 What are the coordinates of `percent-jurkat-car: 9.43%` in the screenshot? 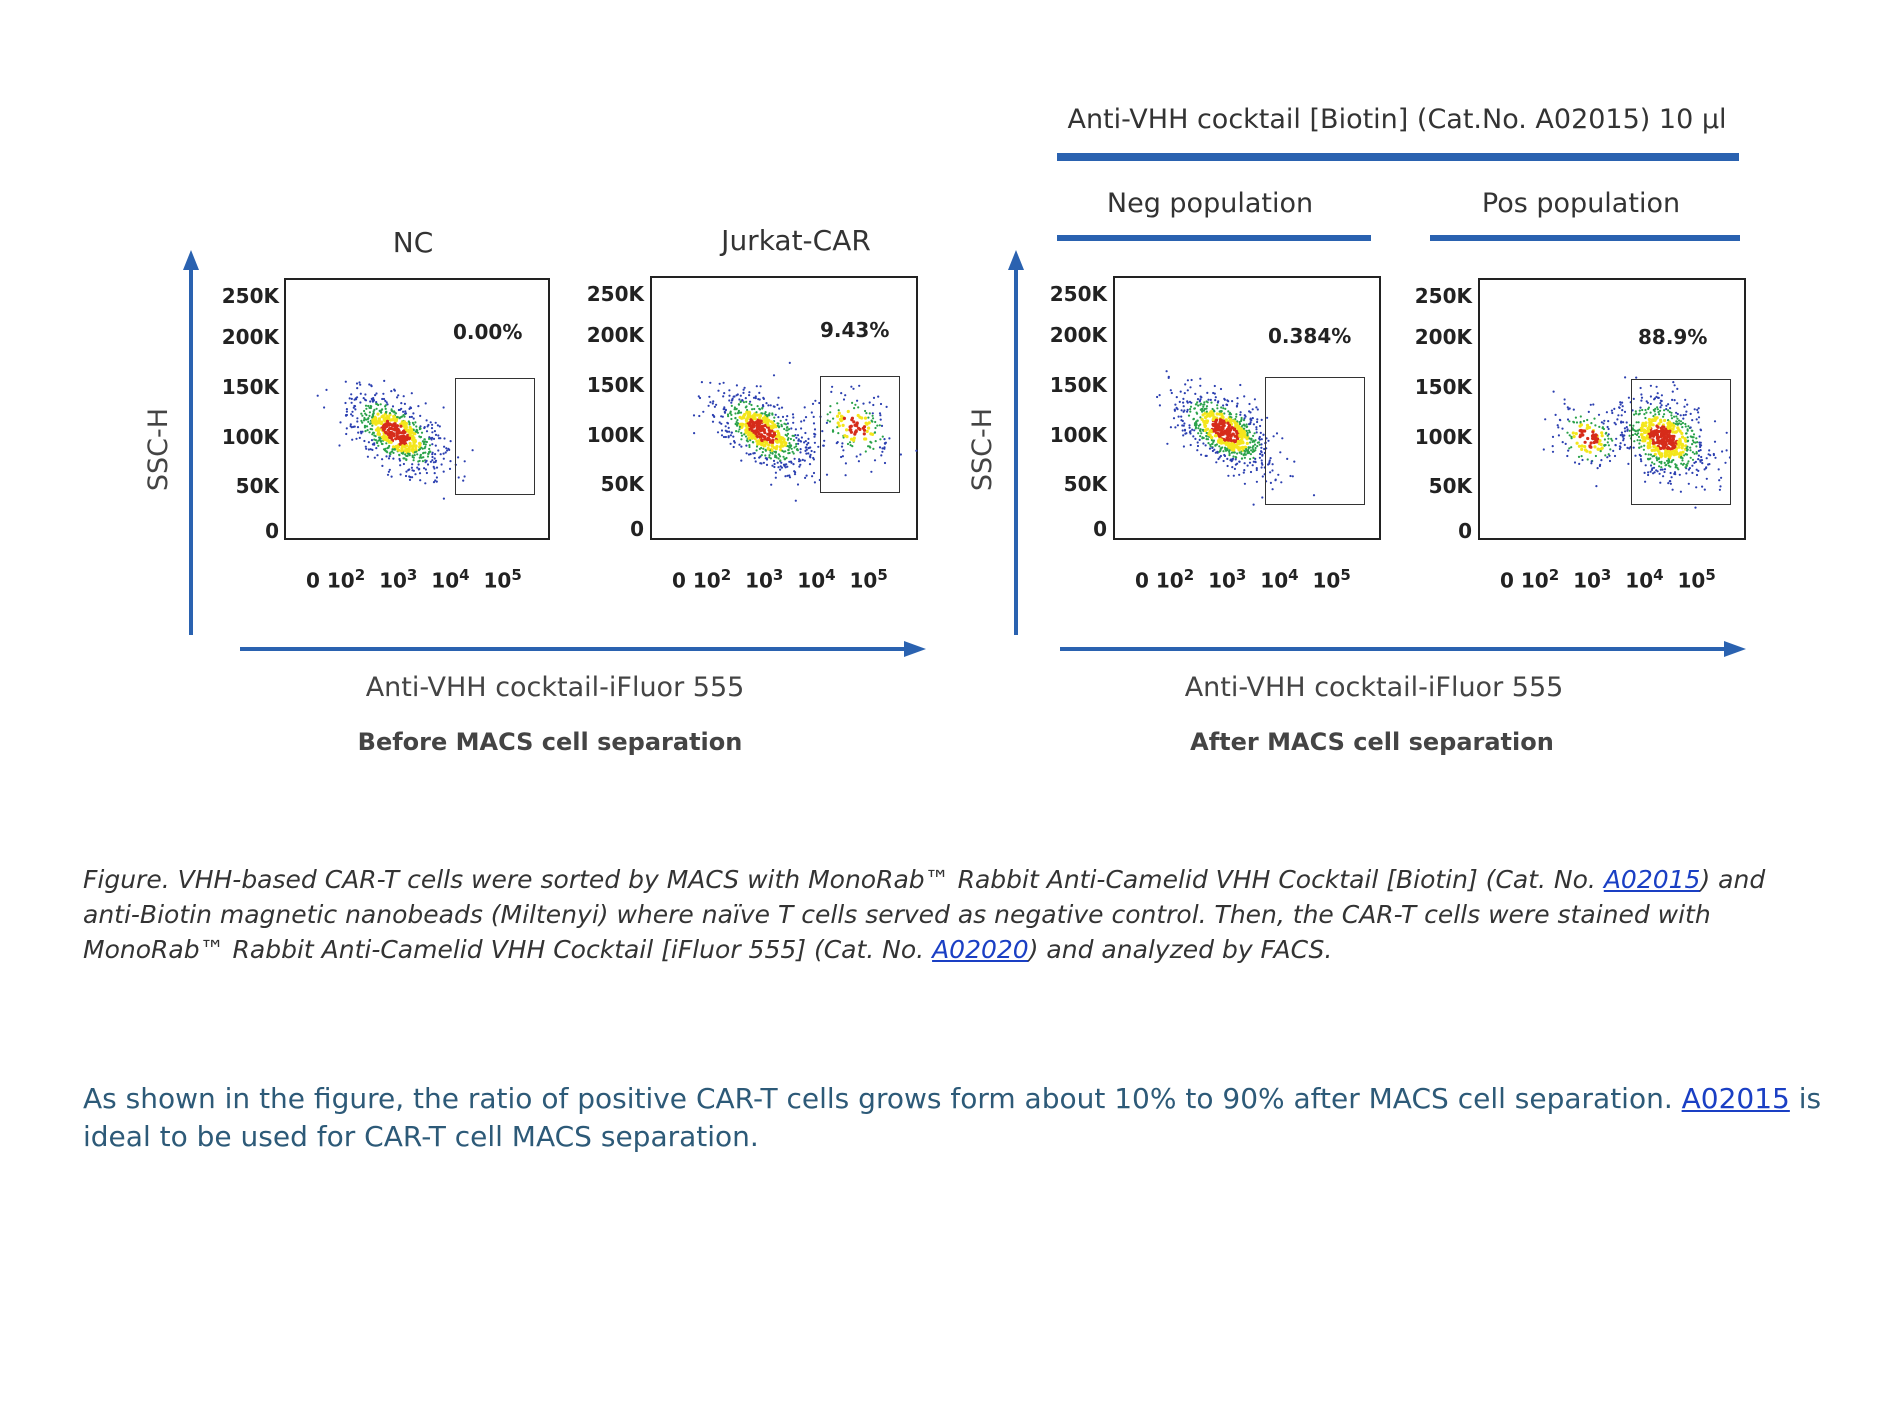 It's located at (855, 330).